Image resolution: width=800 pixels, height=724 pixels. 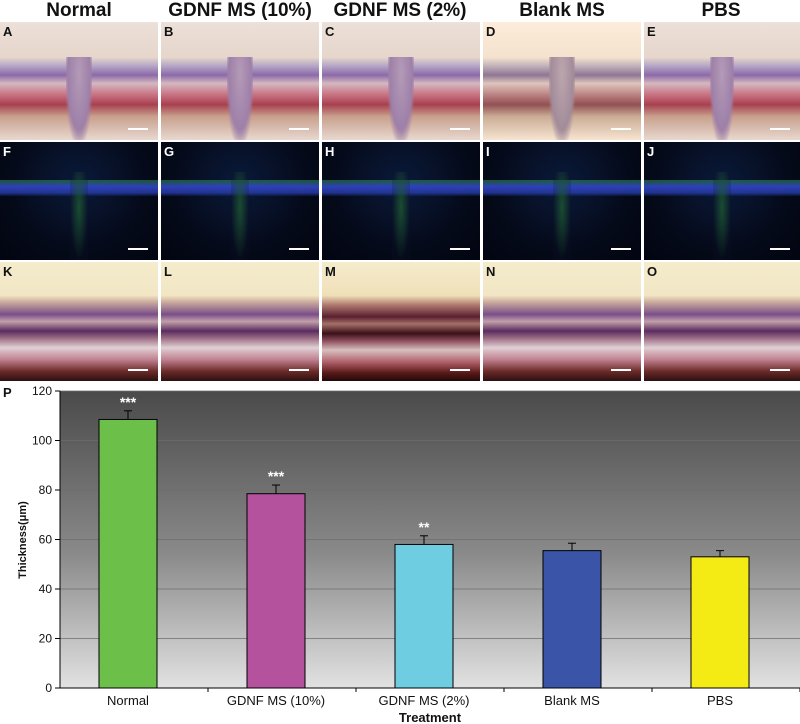 What do you see at coordinates (240, 321) in the screenshot?
I see `image-panel-l: L` at bounding box center [240, 321].